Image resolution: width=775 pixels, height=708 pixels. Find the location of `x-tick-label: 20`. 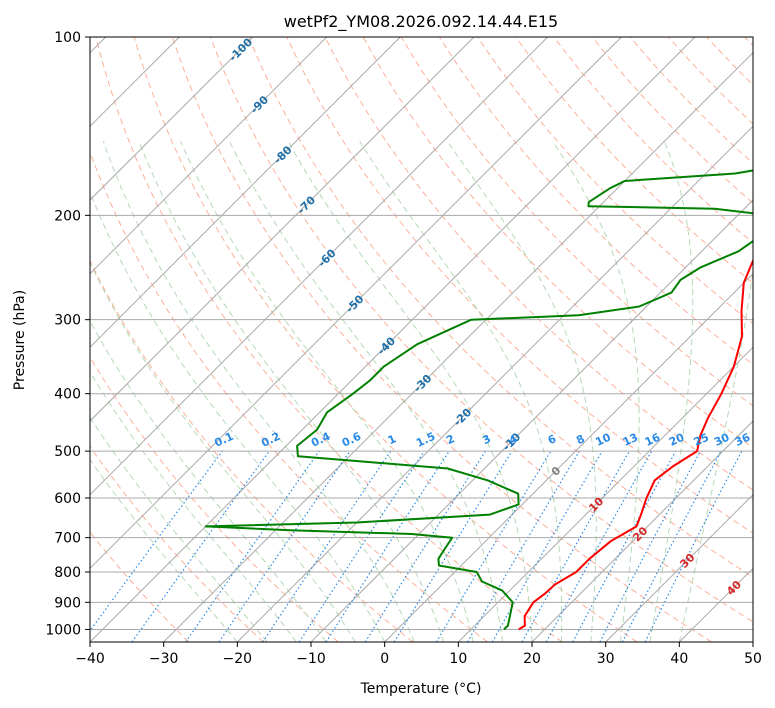

x-tick-label: 20 is located at coordinates (532, 659).